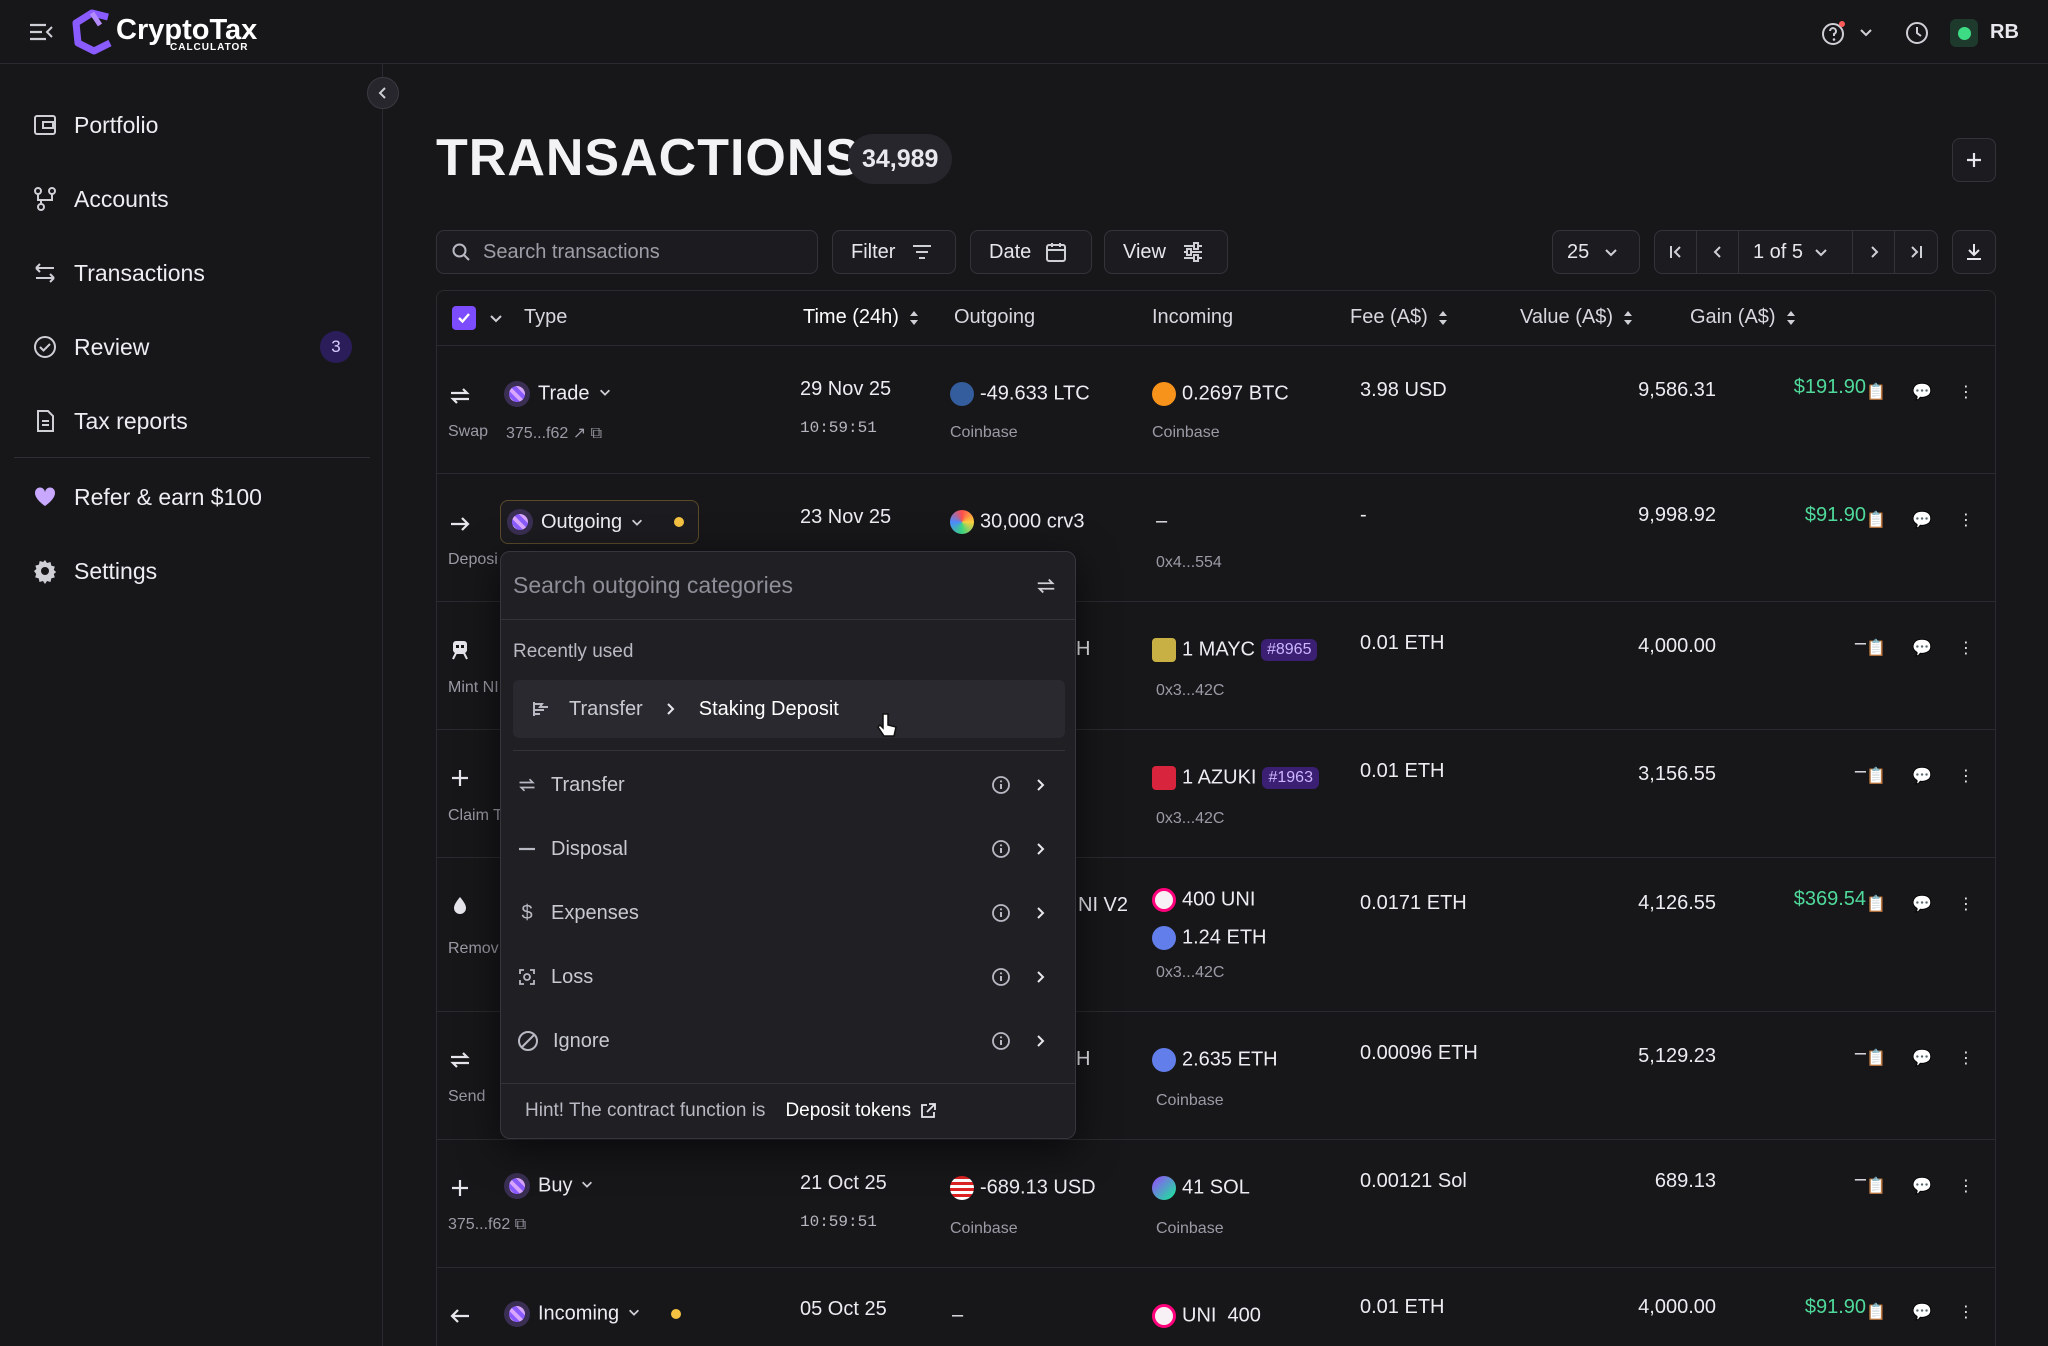  Describe the element at coordinates (862, 317) in the screenshot. I see `column-header-time: Time (24h)` at that location.